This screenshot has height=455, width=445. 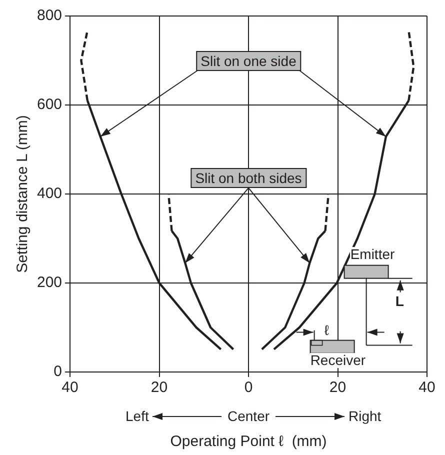 I want to click on y-tick-label: 0, so click(x=58, y=371).